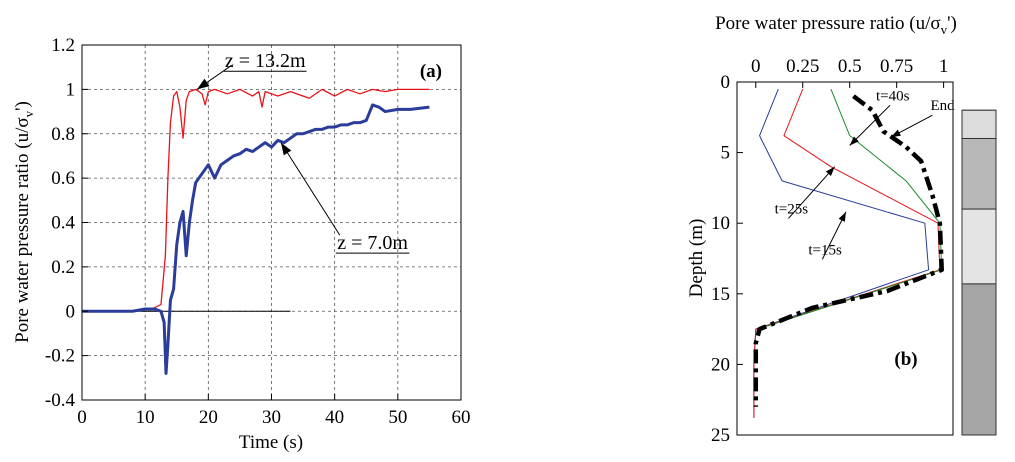 The width and height of the screenshot is (1015, 462). Describe the element at coordinates (726, 82) in the screenshot. I see `chart-b-y-tick-label: 0` at that location.